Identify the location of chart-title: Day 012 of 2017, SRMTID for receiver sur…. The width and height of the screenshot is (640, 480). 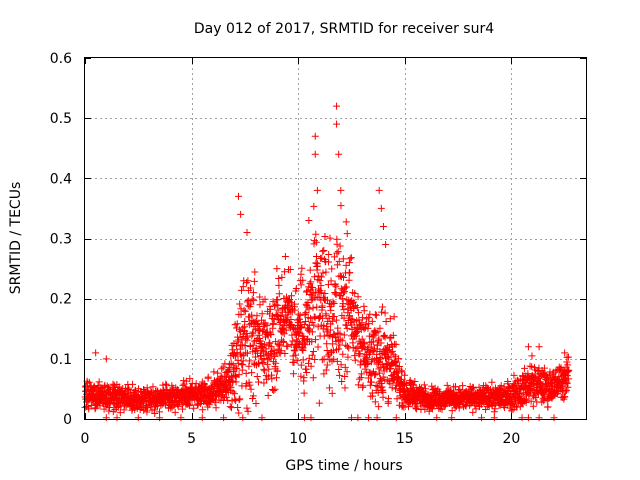
(344, 29).